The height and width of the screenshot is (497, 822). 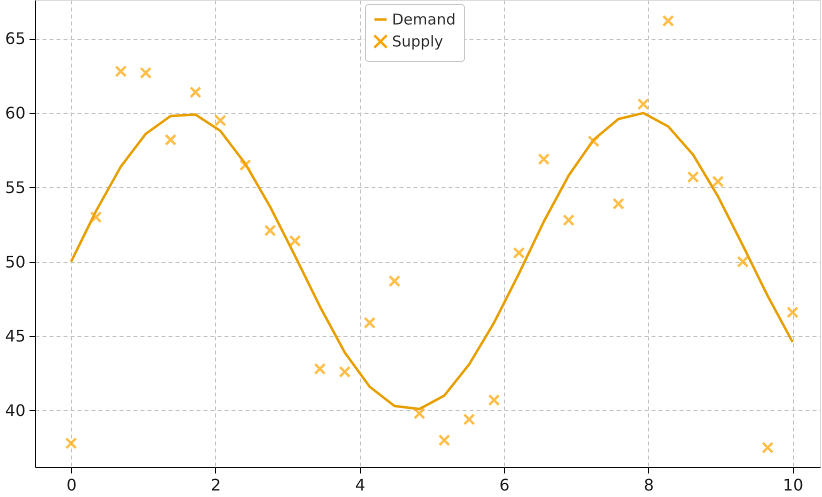 What do you see at coordinates (15, 38) in the screenshot?
I see `y-tick-label: 65` at bounding box center [15, 38].